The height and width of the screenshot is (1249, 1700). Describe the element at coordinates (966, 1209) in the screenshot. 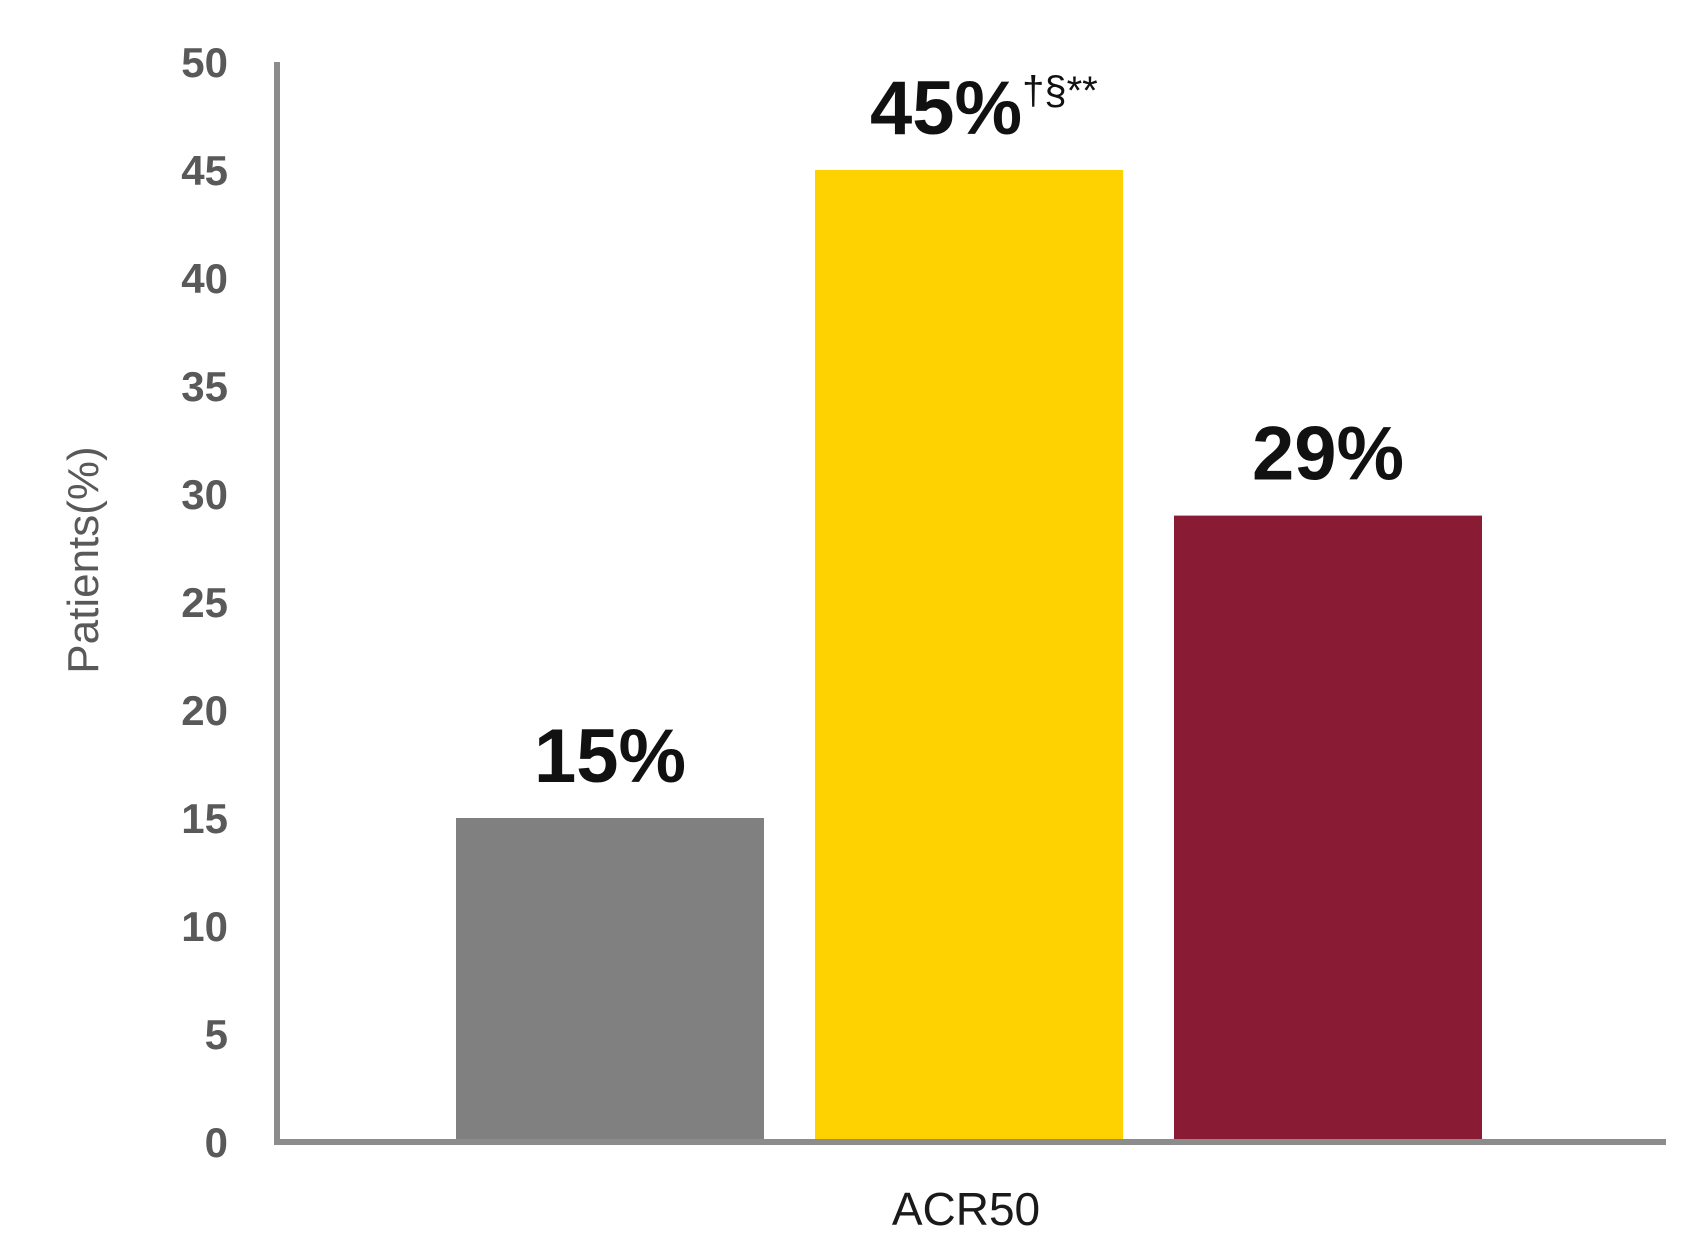

I see `x-category-label: ACR50` at that location.